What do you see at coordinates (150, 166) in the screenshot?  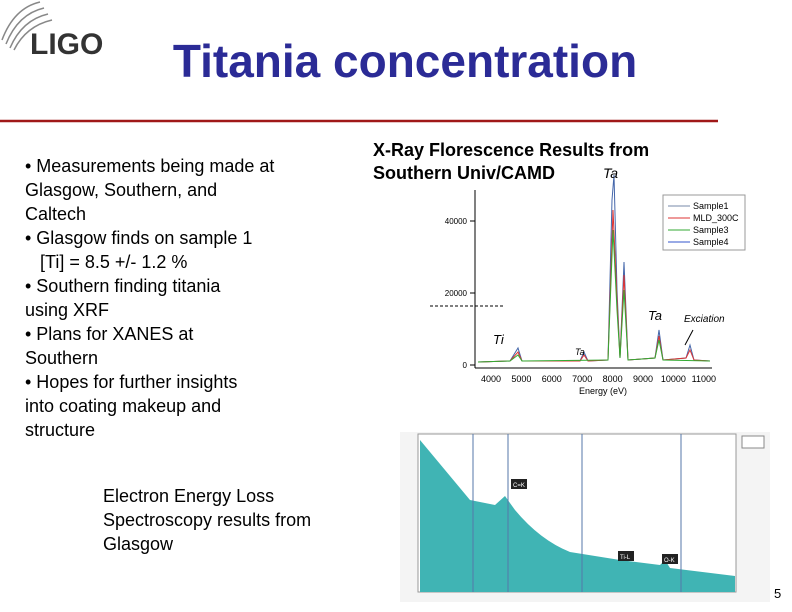 I see `bullet-line: • Measurements being made at` at bounding box center [150, 166].